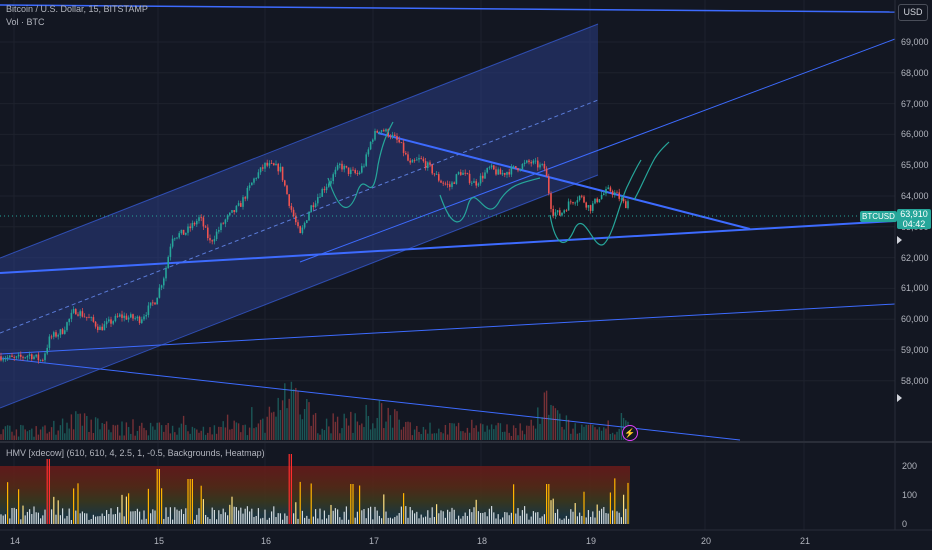  I want to click on falling-trendline, so click(370, 399).